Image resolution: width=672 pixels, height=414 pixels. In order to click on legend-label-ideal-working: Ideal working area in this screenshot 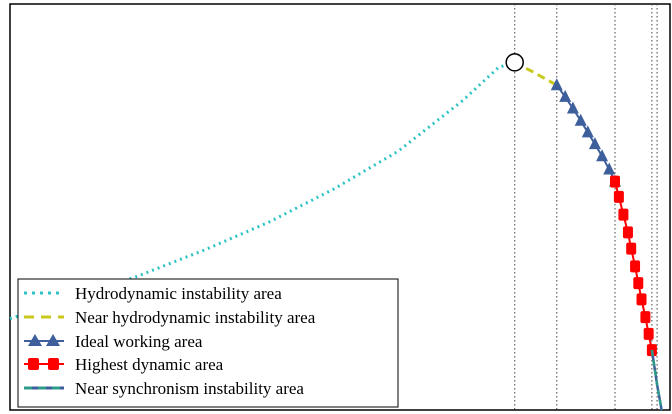, I will do `click(139, 341)`.